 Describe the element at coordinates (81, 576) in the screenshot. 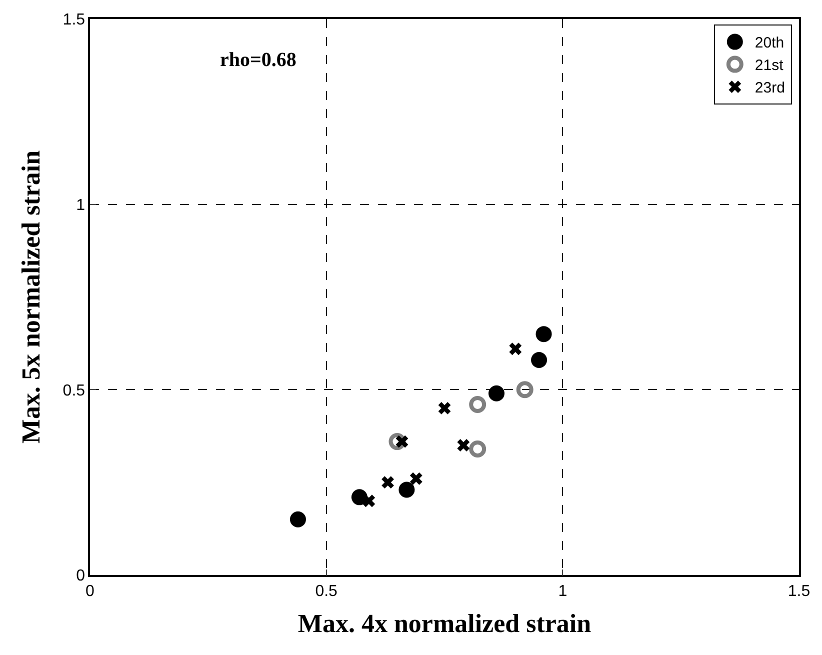

I see `y-tick-label: 0` at that location.